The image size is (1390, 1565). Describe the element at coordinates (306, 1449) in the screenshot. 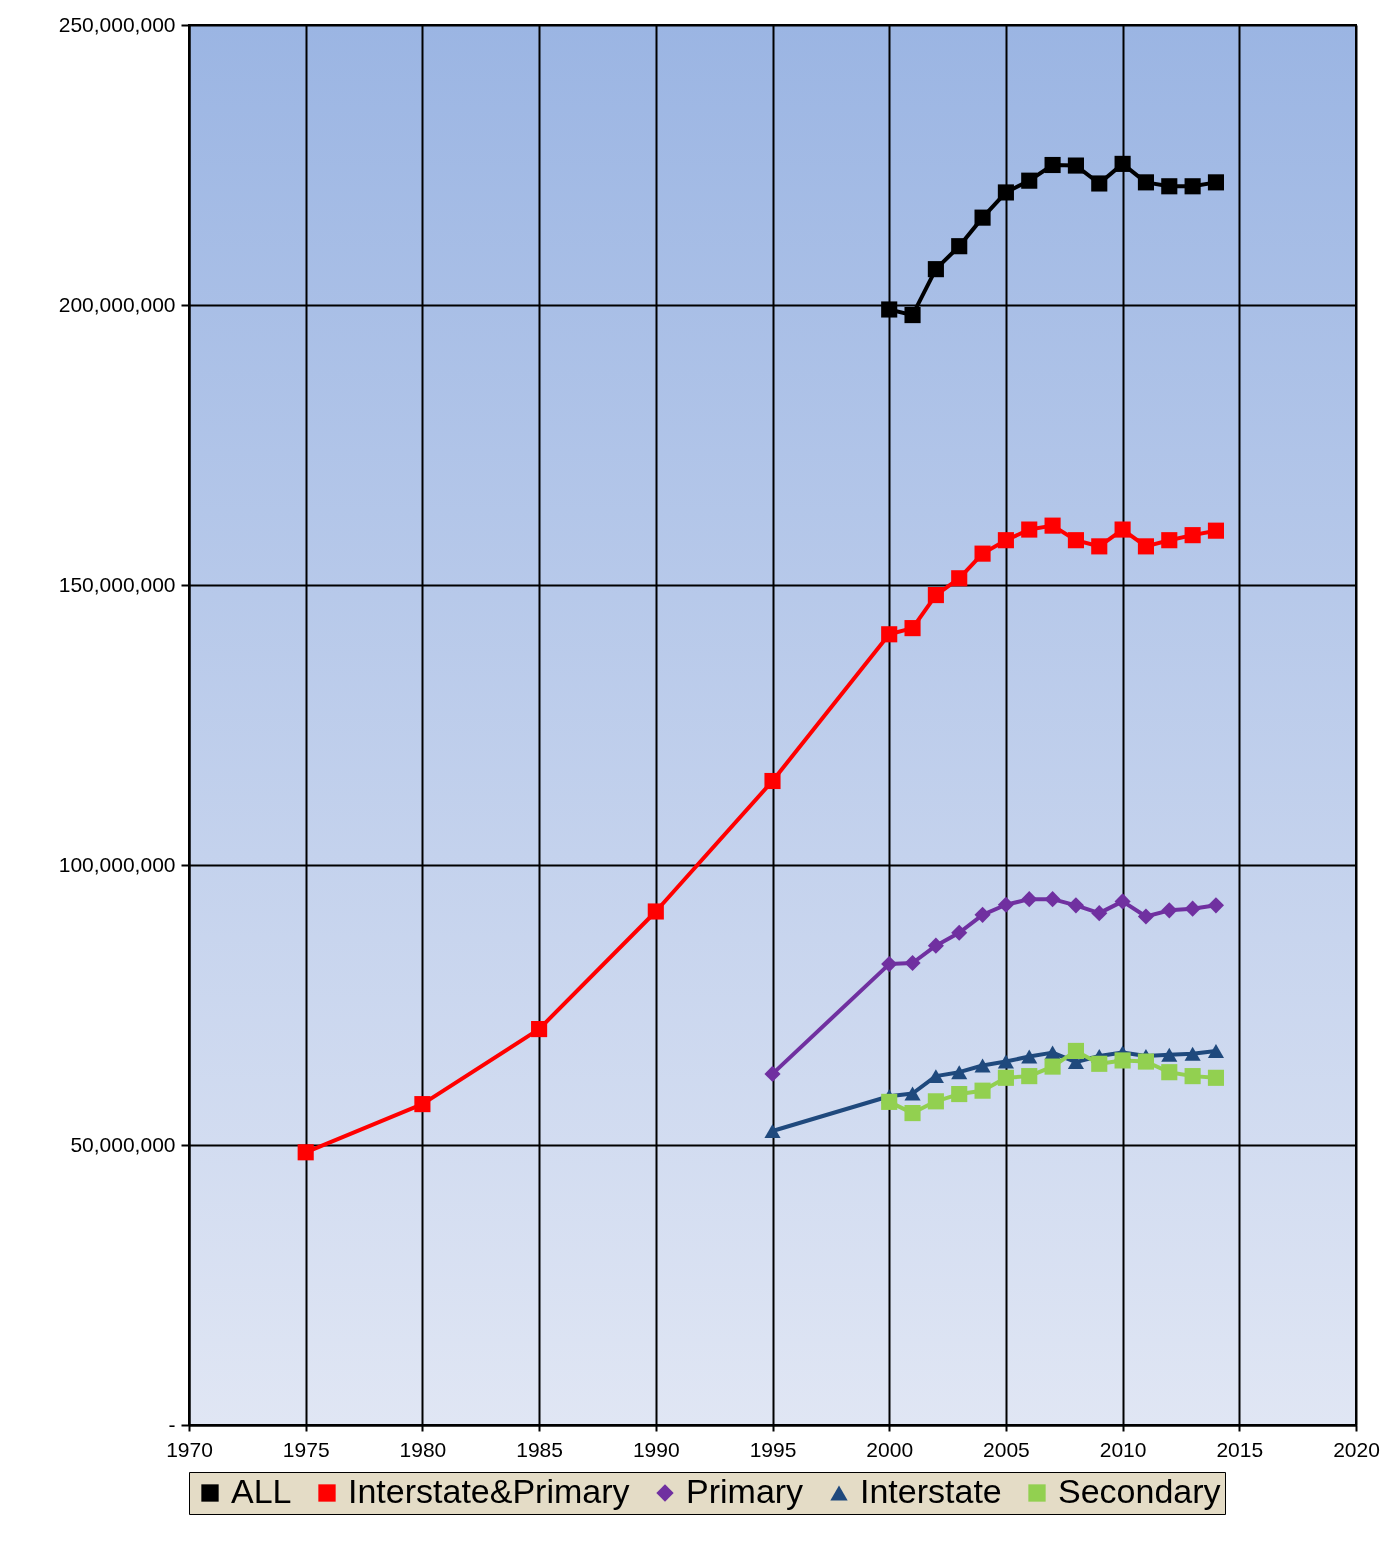

I see `x-tick-label: 1975` at that location.